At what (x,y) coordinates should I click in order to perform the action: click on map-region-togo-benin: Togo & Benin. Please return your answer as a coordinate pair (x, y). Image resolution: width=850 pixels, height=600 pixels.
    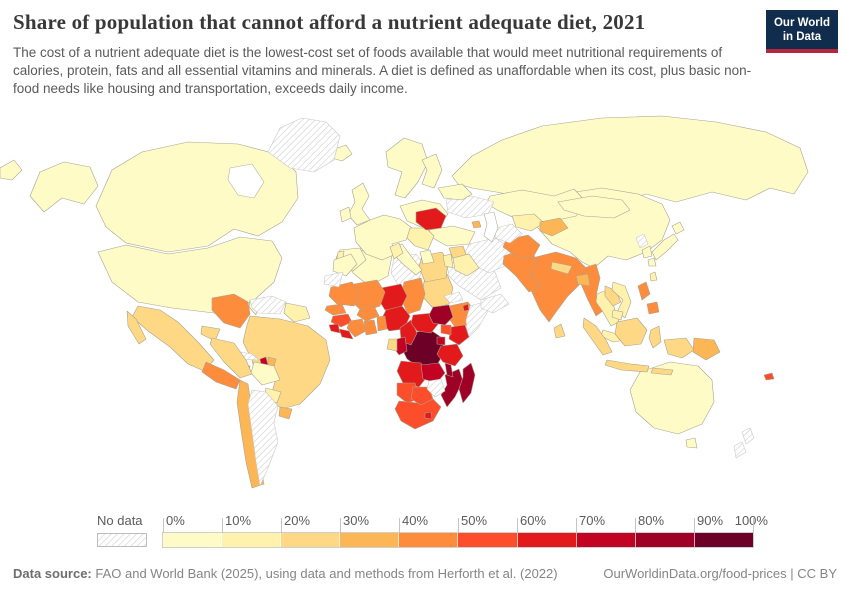
    Looking at the image, I should click on (382, 323).